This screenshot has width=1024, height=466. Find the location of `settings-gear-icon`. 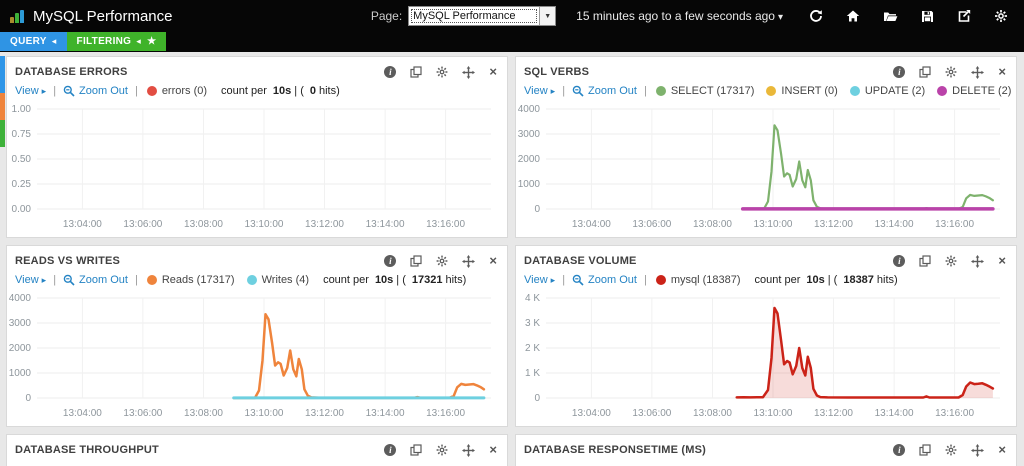

settings-gear-icon is located at coordinates (1001, 16).